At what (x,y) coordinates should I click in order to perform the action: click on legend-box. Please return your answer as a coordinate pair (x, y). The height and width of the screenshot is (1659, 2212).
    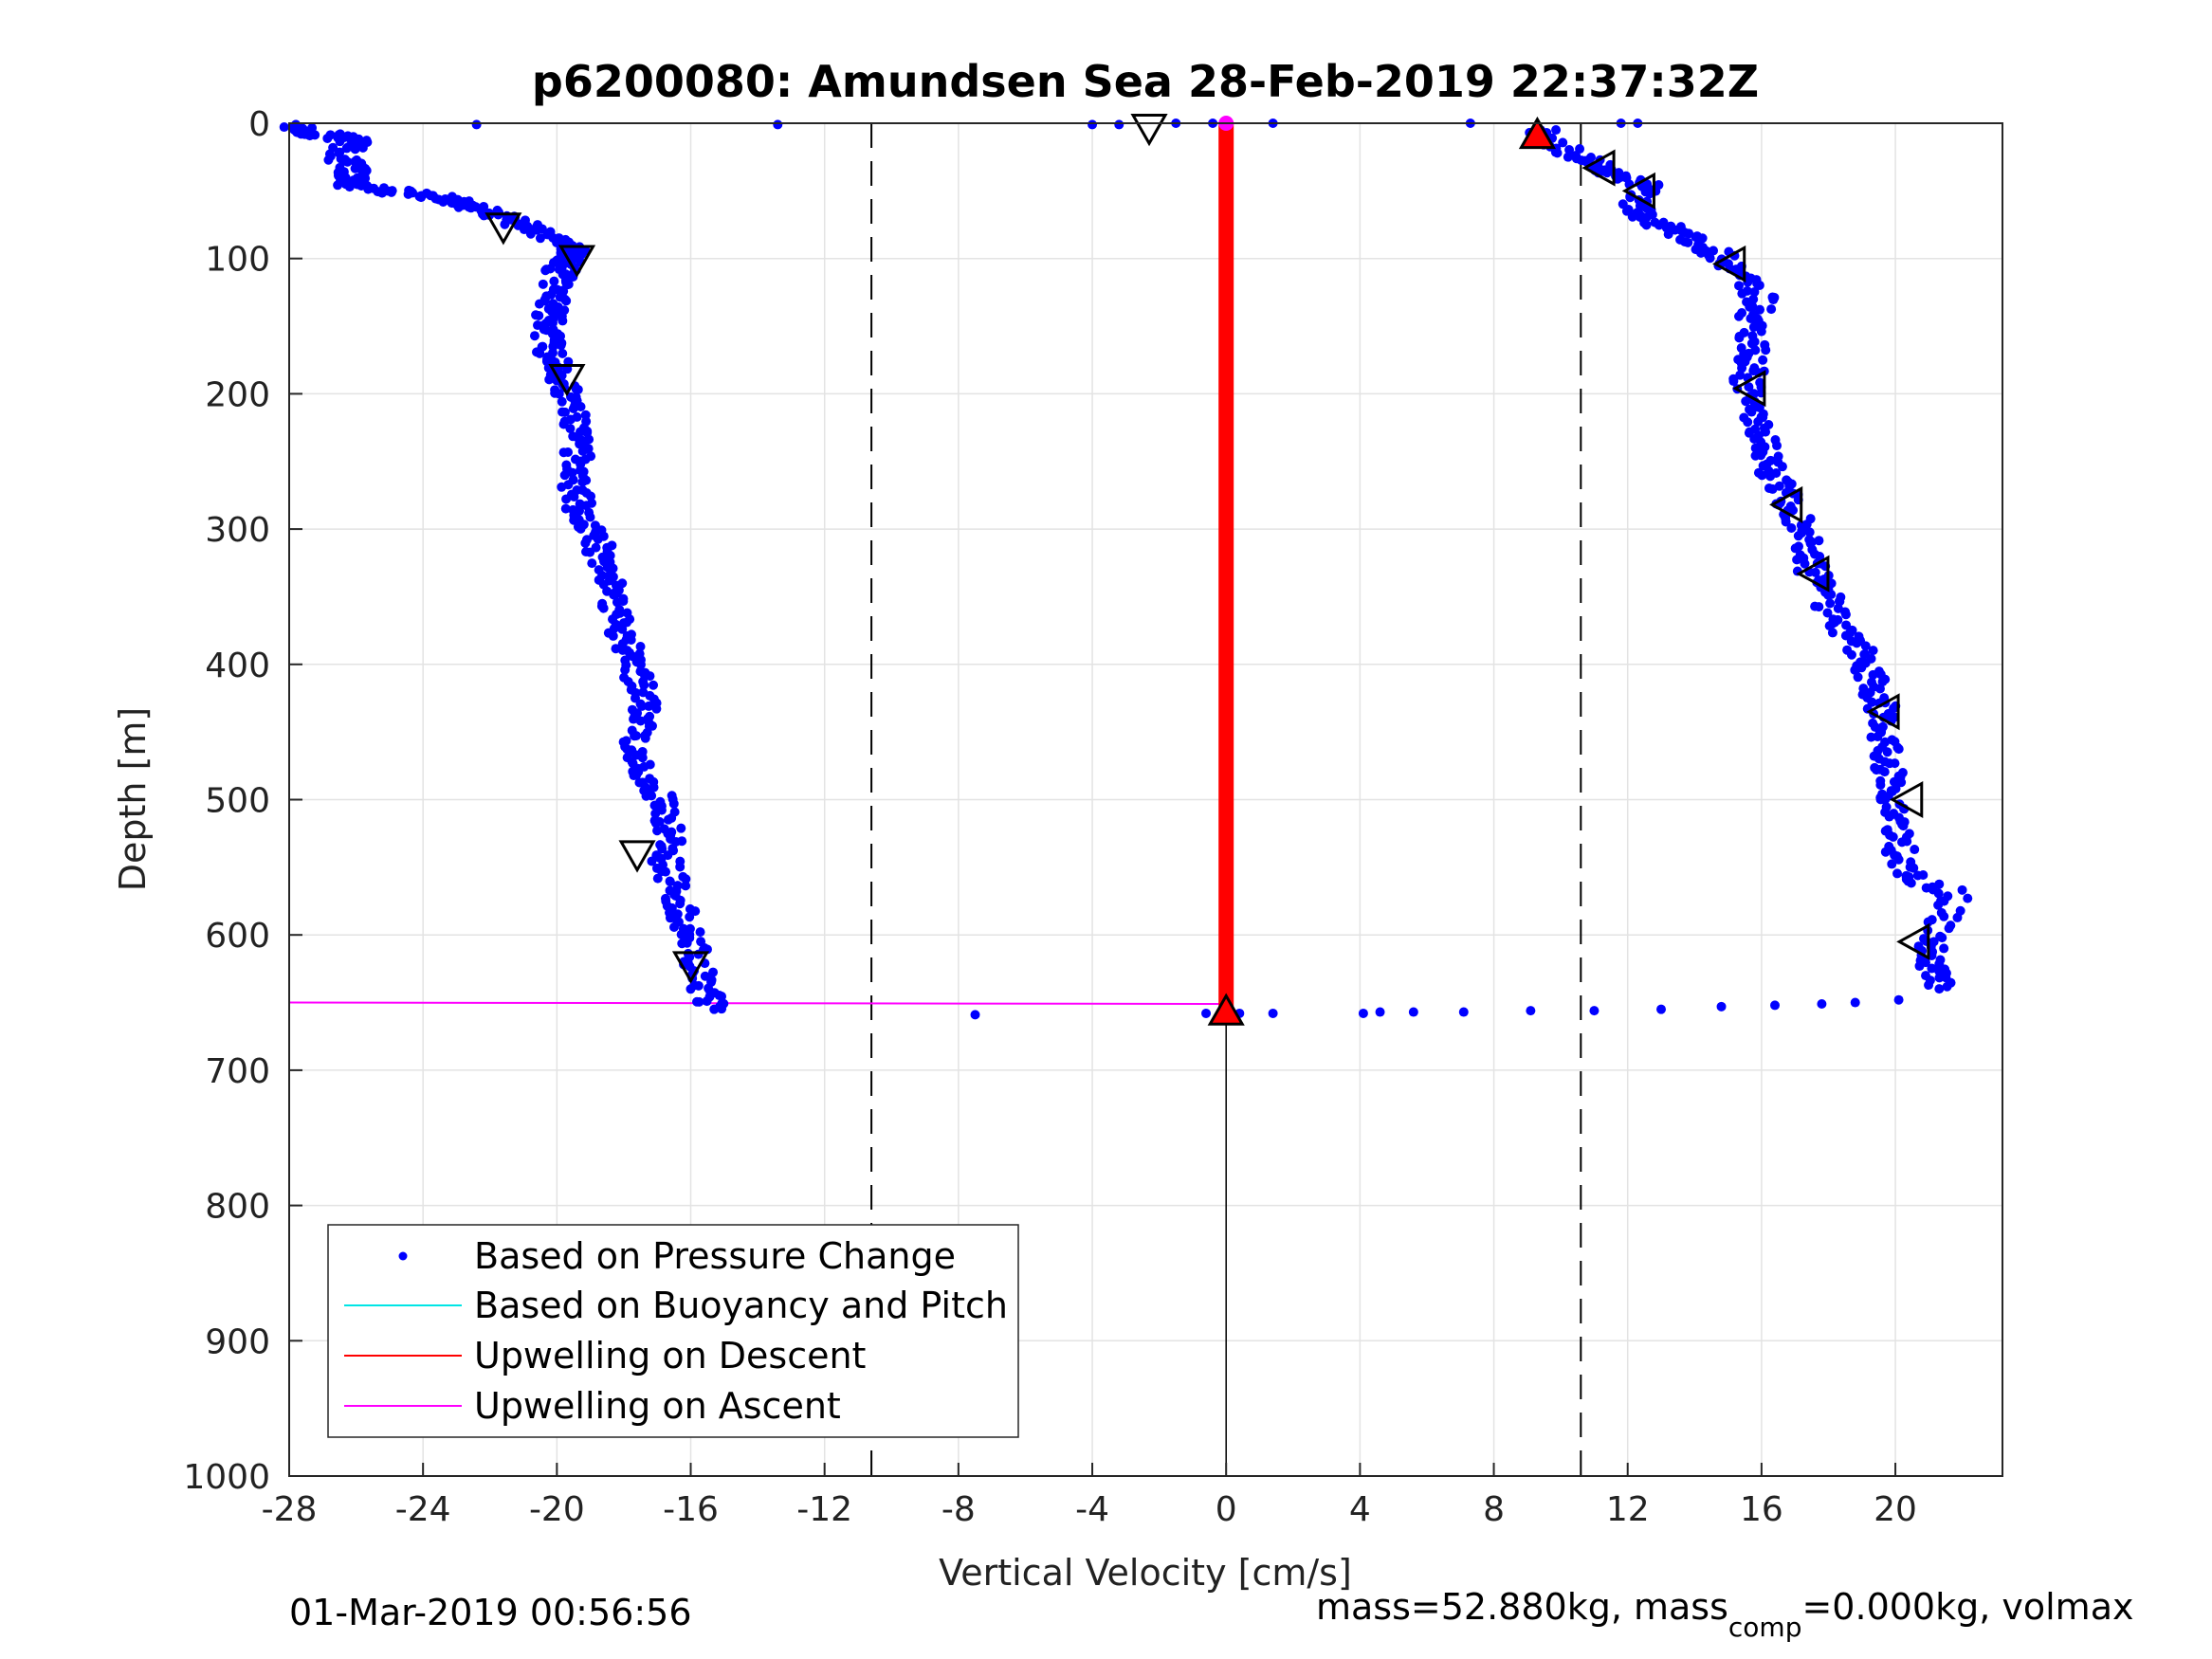
    Looking at the image, I should click on (673, 1331).